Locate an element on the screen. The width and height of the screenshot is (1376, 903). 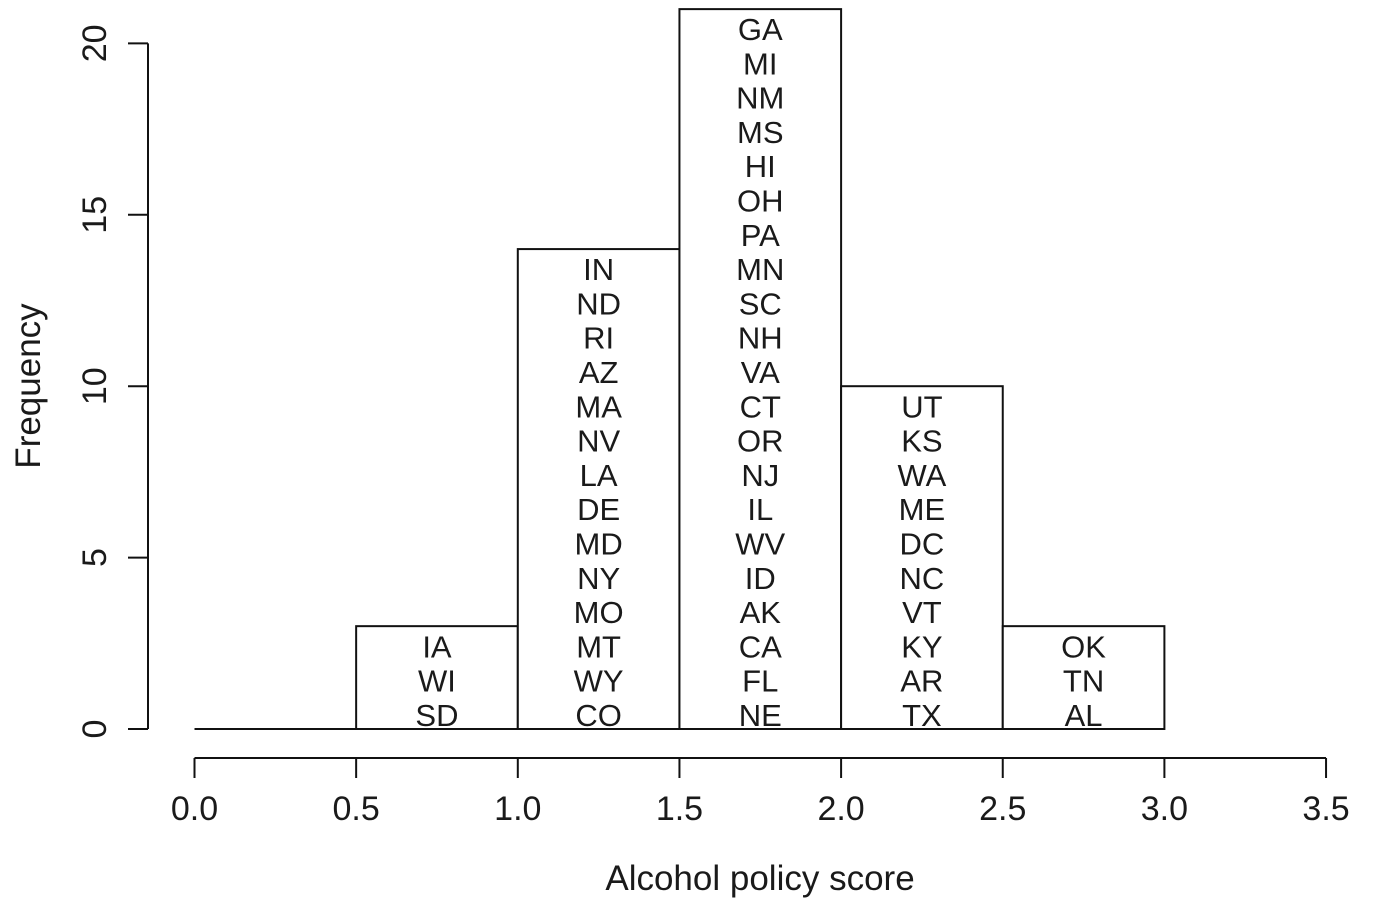
x-axis: 0.0 0.5 1.0 1.5 2.0 2.5 3.0 3.5 is located at coordinates (760, 792).